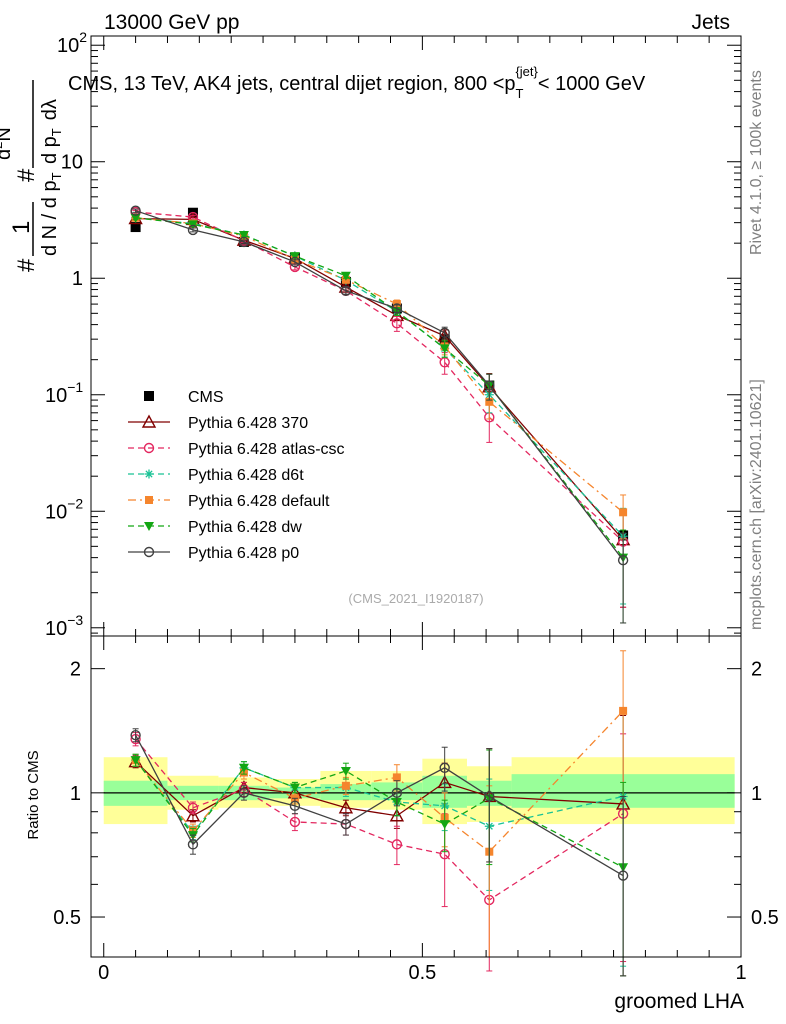 The image size is (786, 1024). What do you see at coordinates (422, 973) in the screenshot?
I see `x-tick-label: 0.5` at bounding box center [422, 973].